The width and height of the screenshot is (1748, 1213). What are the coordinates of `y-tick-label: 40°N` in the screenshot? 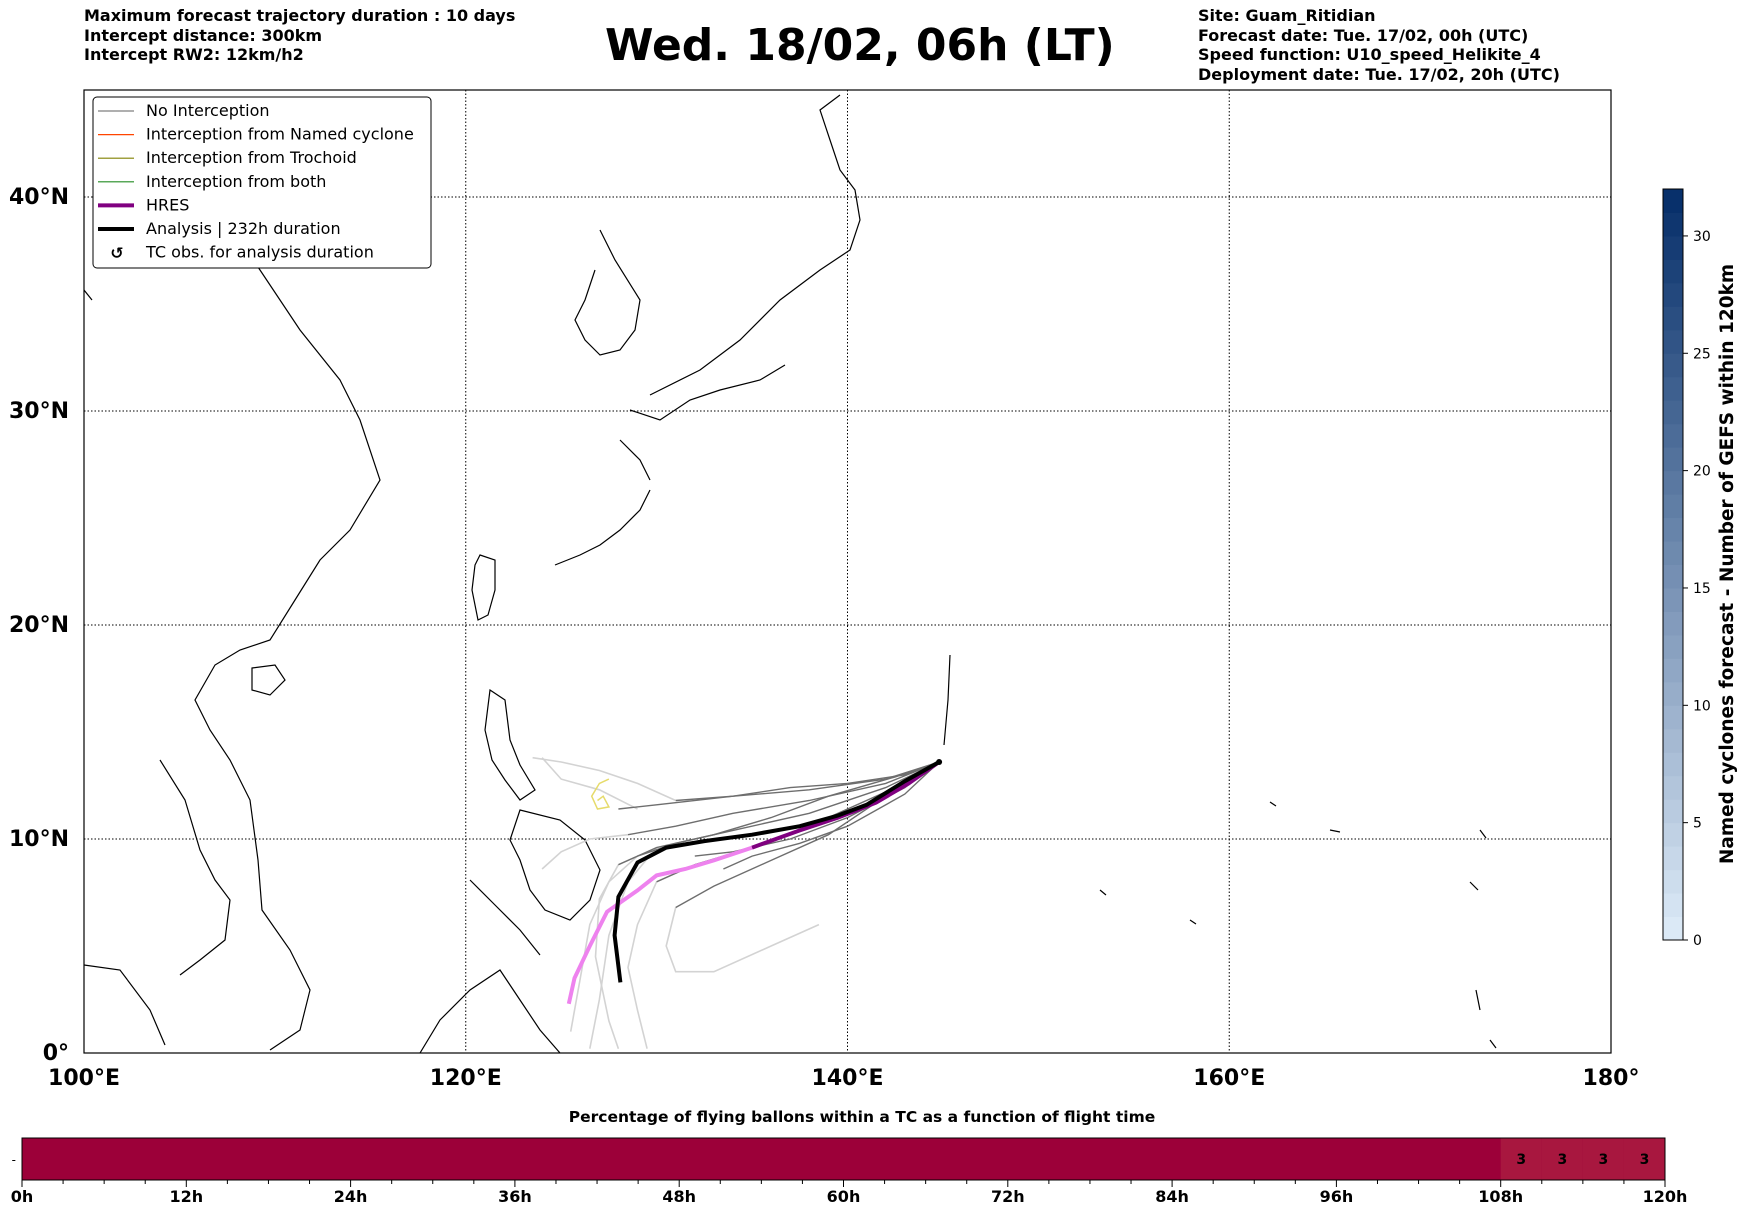 It's located at (39, 197).